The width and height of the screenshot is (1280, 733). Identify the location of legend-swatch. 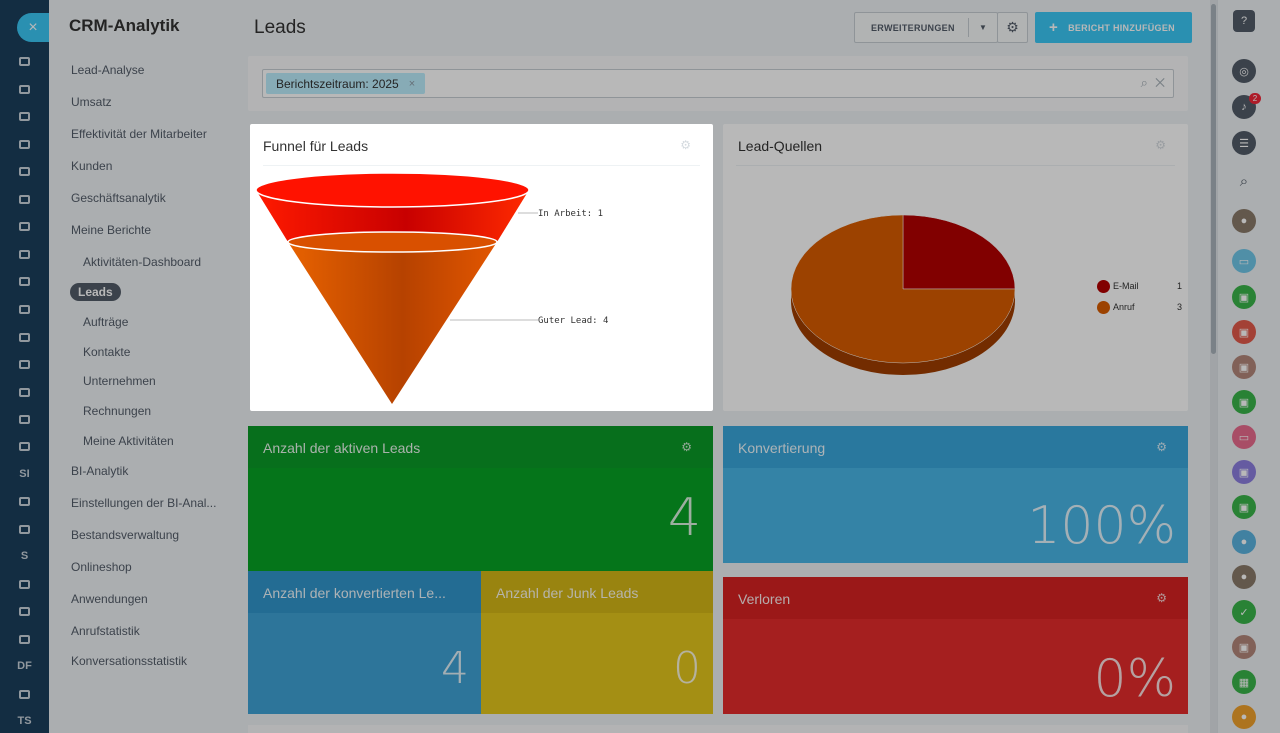
(1103, 286).